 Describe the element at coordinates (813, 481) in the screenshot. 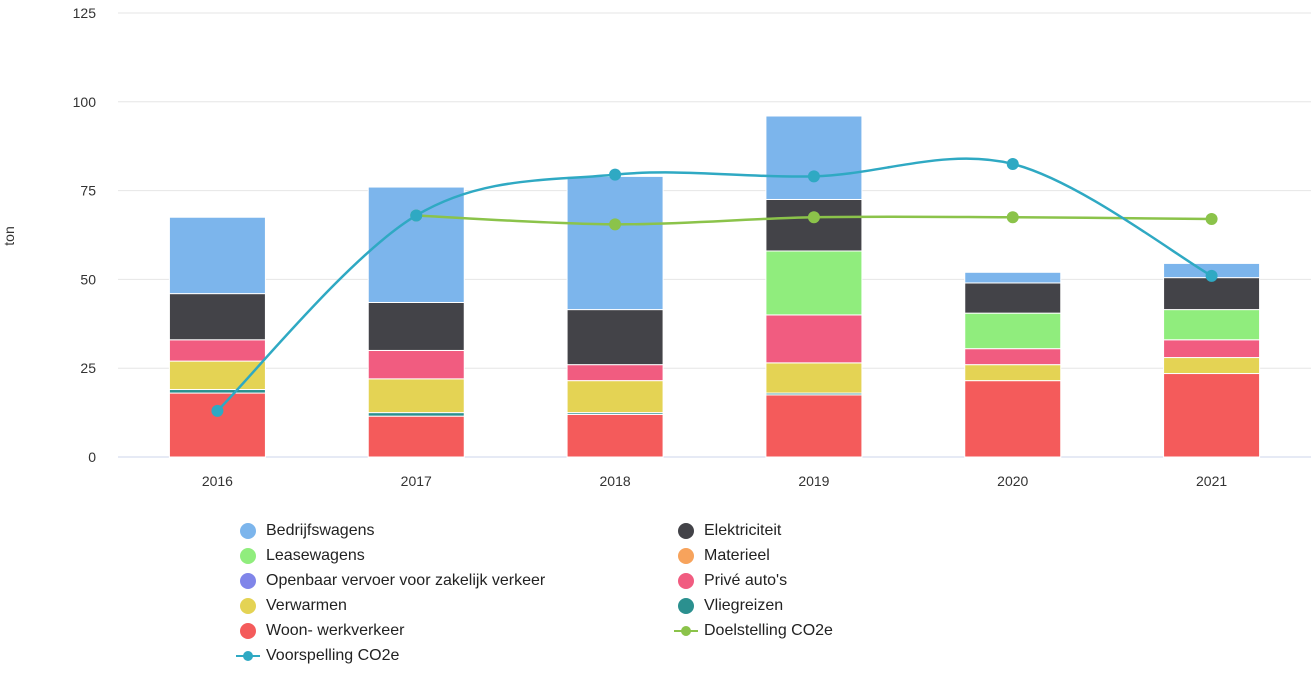

I see `x-tick-label: 2019` at that location.